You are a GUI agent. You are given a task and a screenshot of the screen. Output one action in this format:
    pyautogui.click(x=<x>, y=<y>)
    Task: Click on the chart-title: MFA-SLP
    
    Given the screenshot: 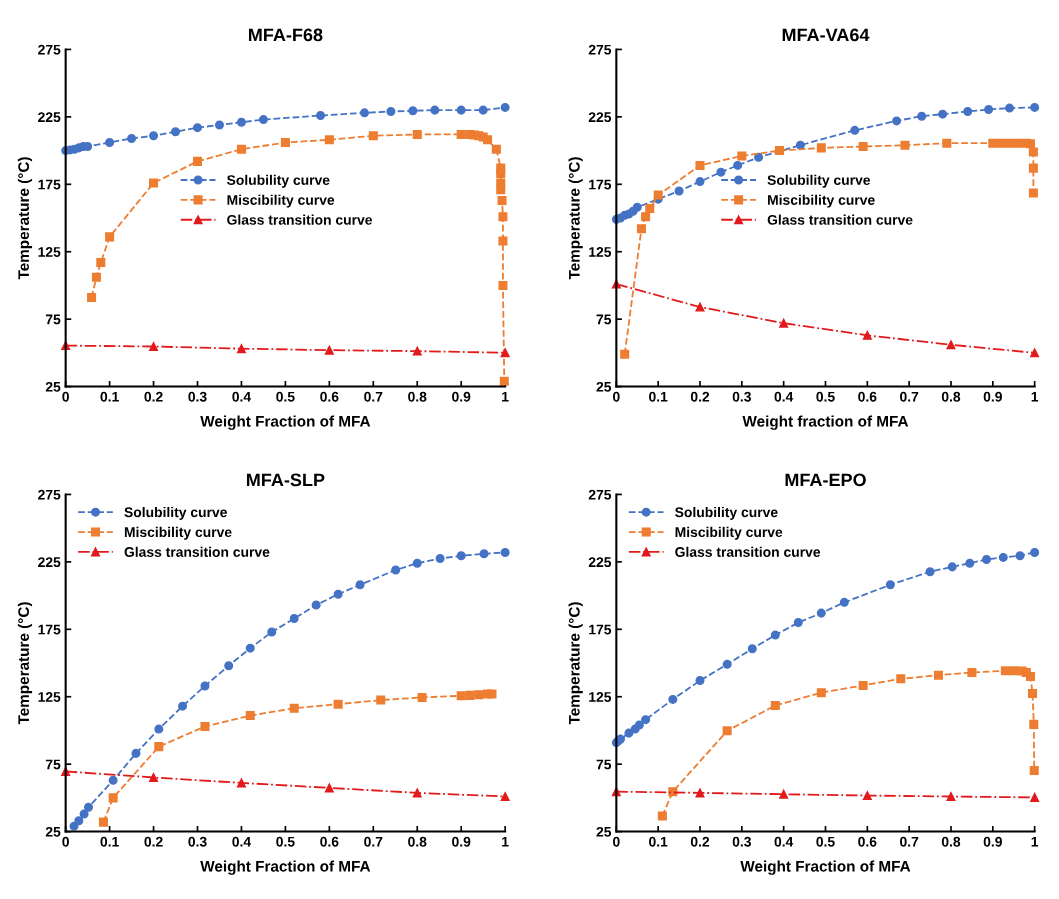 What is the action you would take?
    pyautogui.click(x=285, y=480)
    